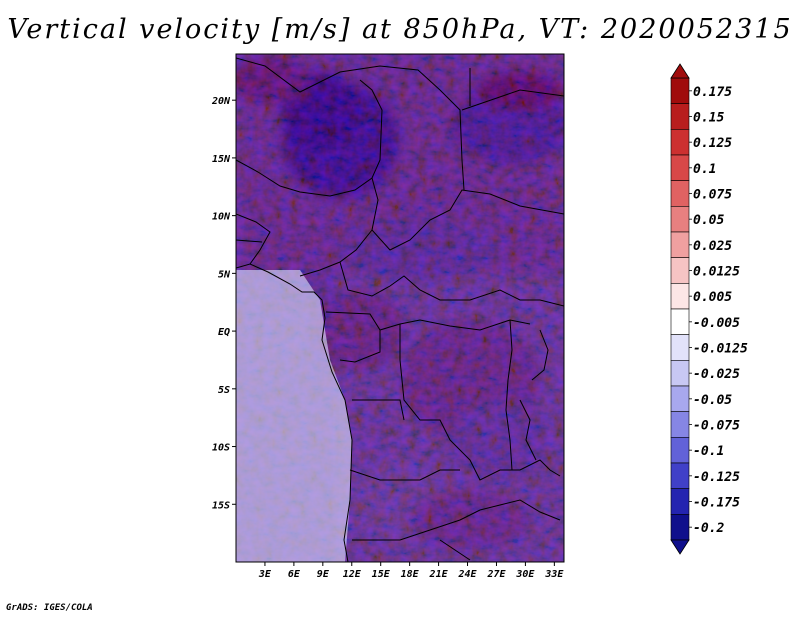 This screenshot has width=800, height=618. I want to click on colorbar-label: -0.2, so click(708, 528).